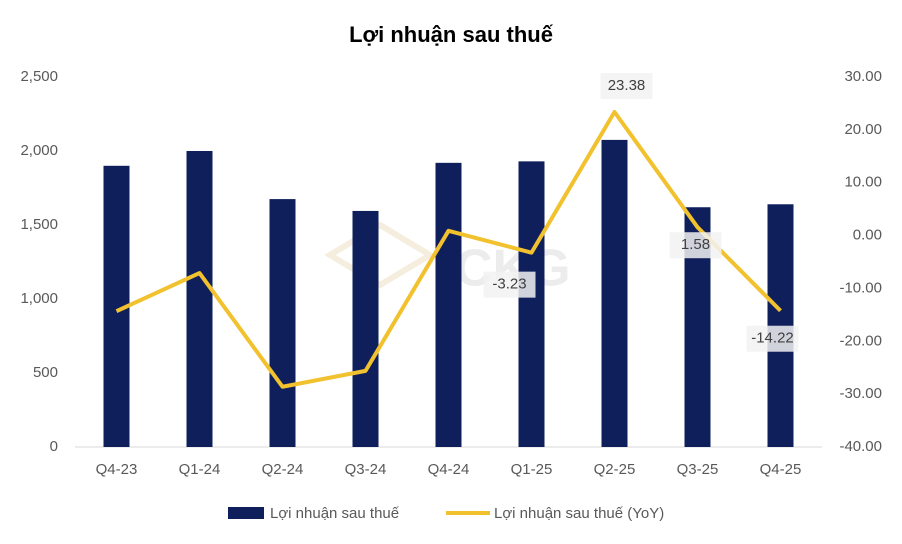 This screenshot has height=544, width=902. What do you see at coordinates (39, 76) in the screenshot?
I see `y-tick-label: 2,500` at bounding box center [39, 76].